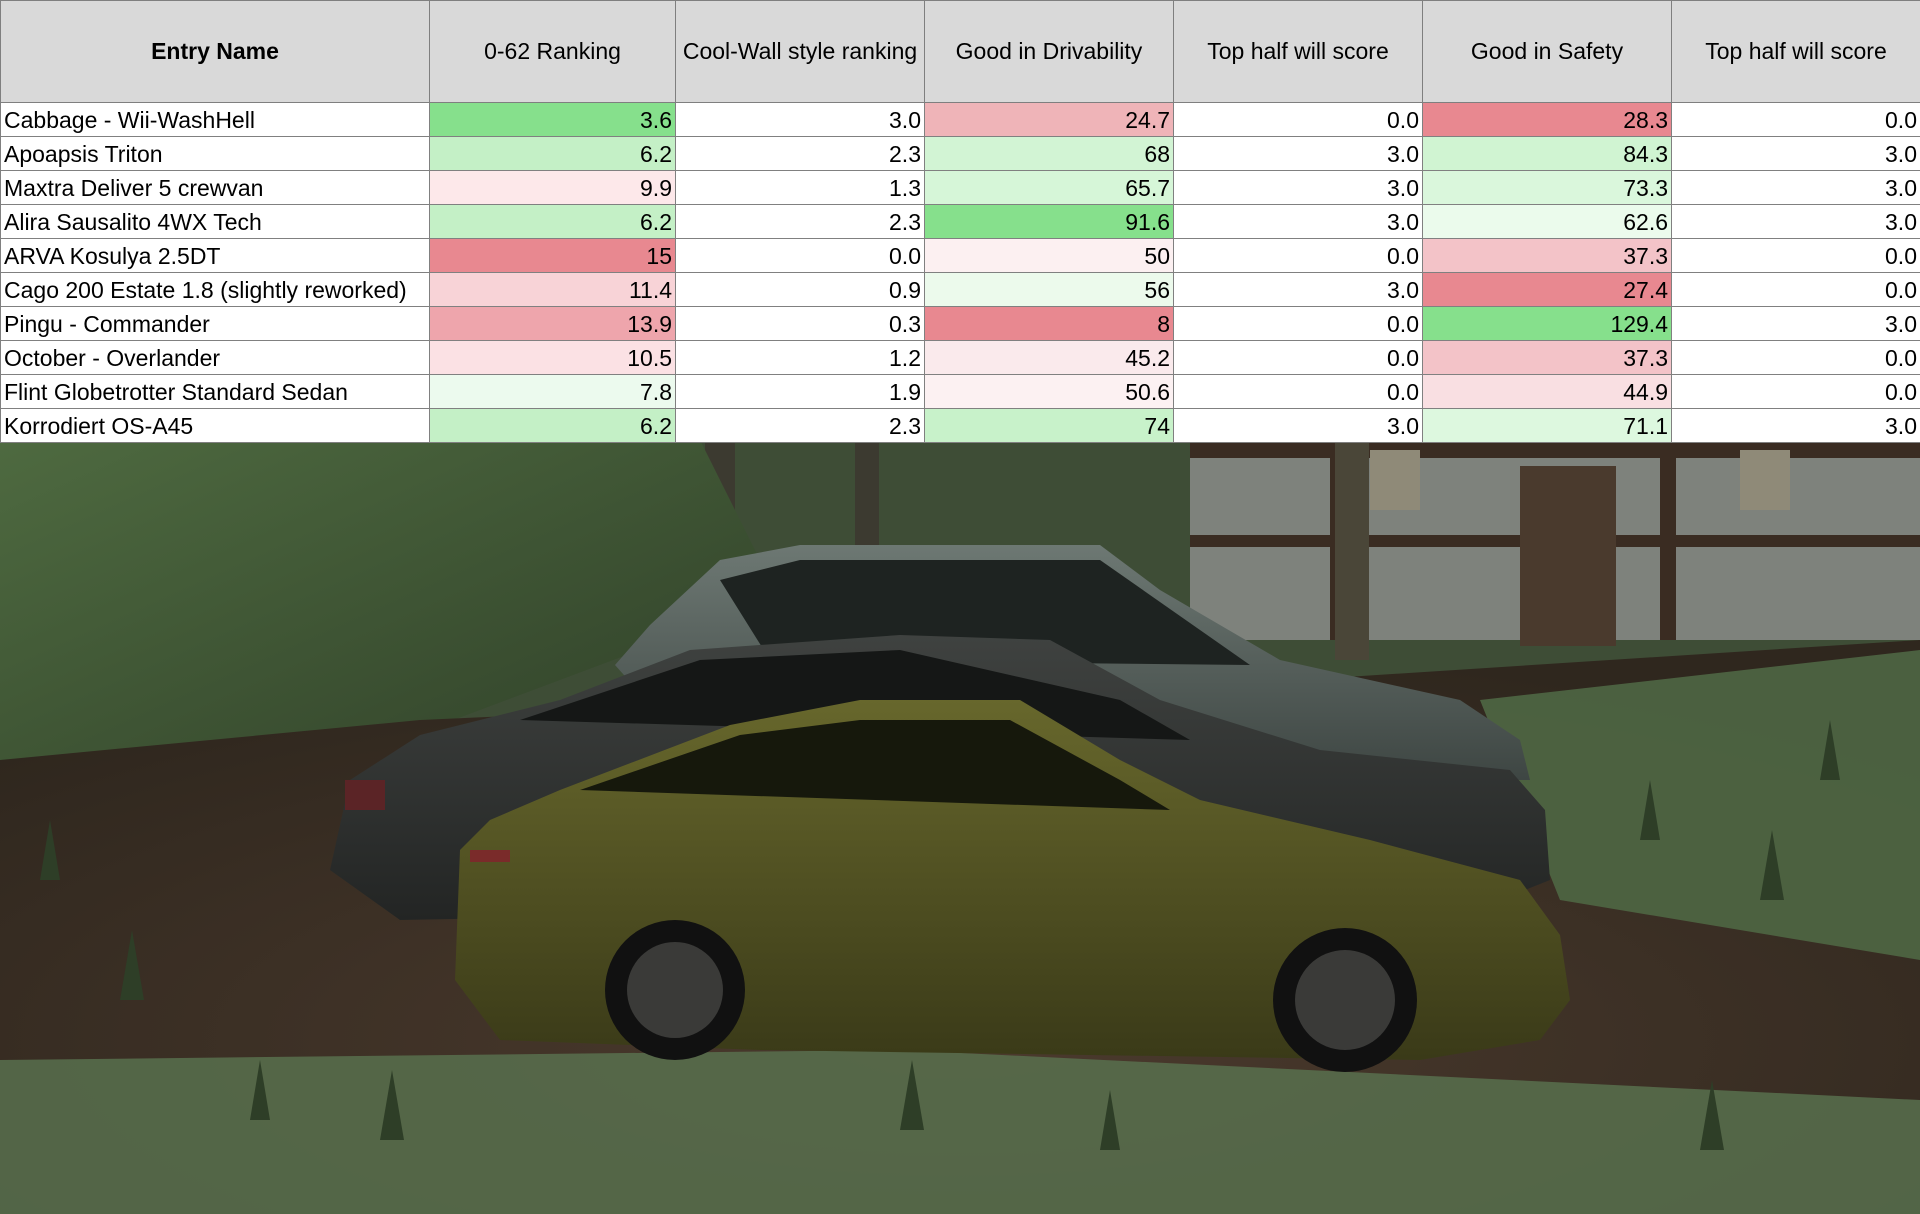  Describe the element at coordinates (1547, 391) in the screenshot. I see `safety-cell: 44.9` at that location.